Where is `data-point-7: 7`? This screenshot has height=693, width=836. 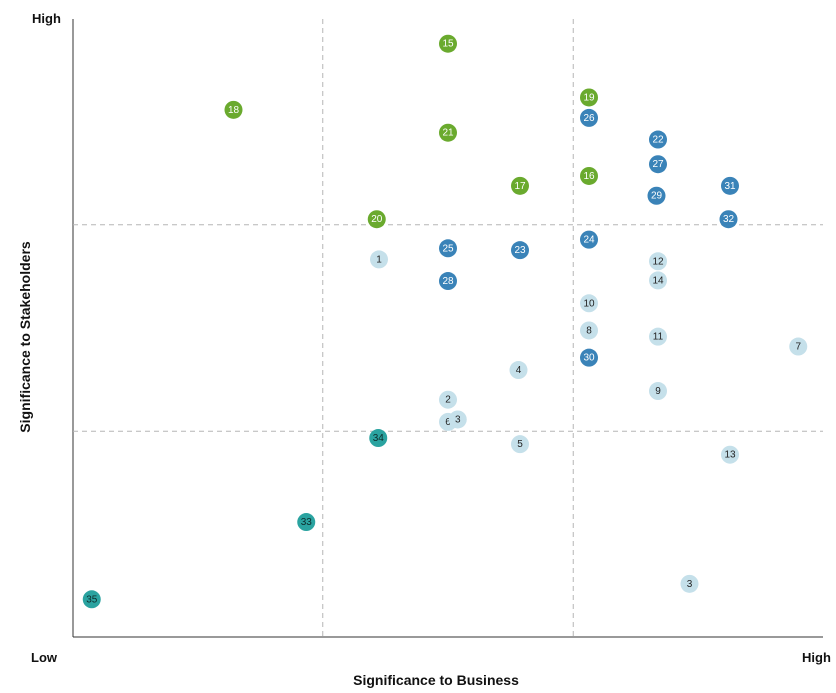 data-point-7: 7 is located at coordinates (798, 347).